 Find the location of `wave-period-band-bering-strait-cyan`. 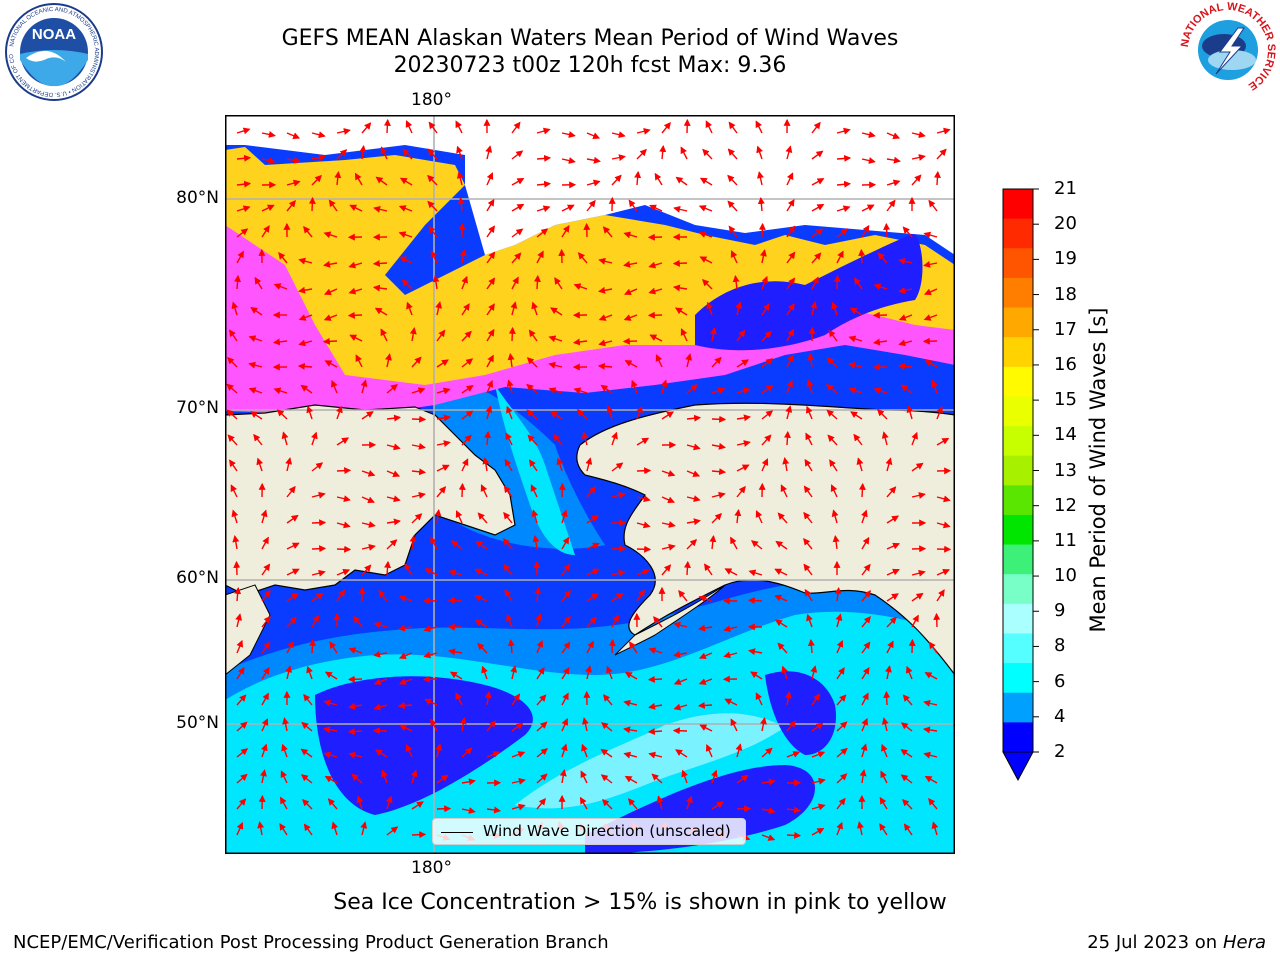

wave-period-band-bering-strait-cyan is located at coordinates (535, 470).